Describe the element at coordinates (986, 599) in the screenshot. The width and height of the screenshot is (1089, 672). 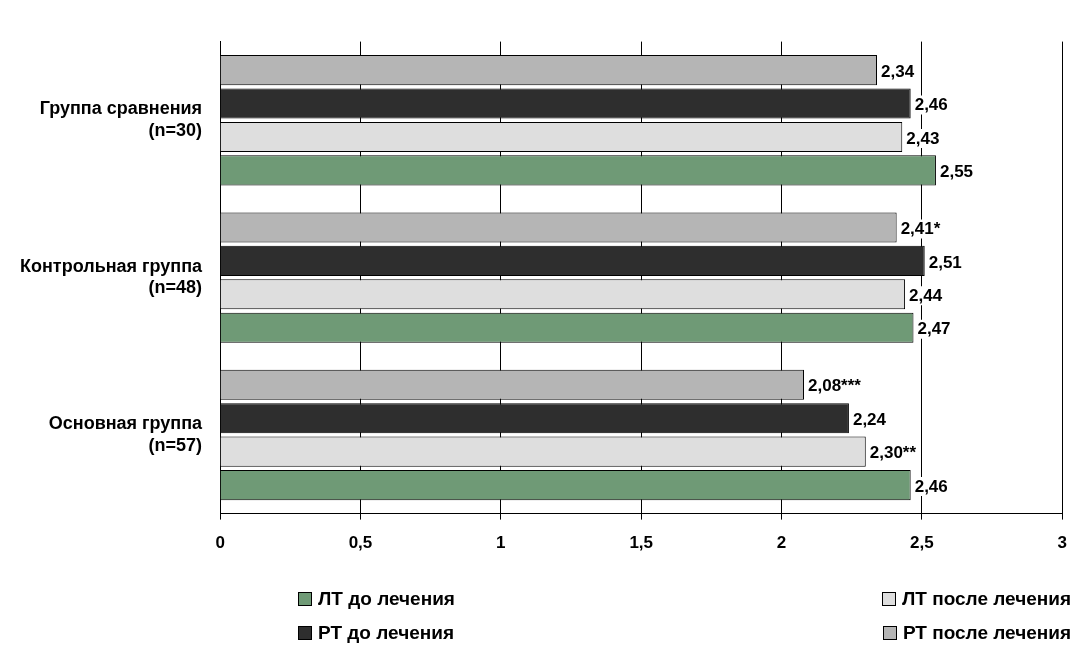
I see `legend-label: ЛТ после лечения` at that location.